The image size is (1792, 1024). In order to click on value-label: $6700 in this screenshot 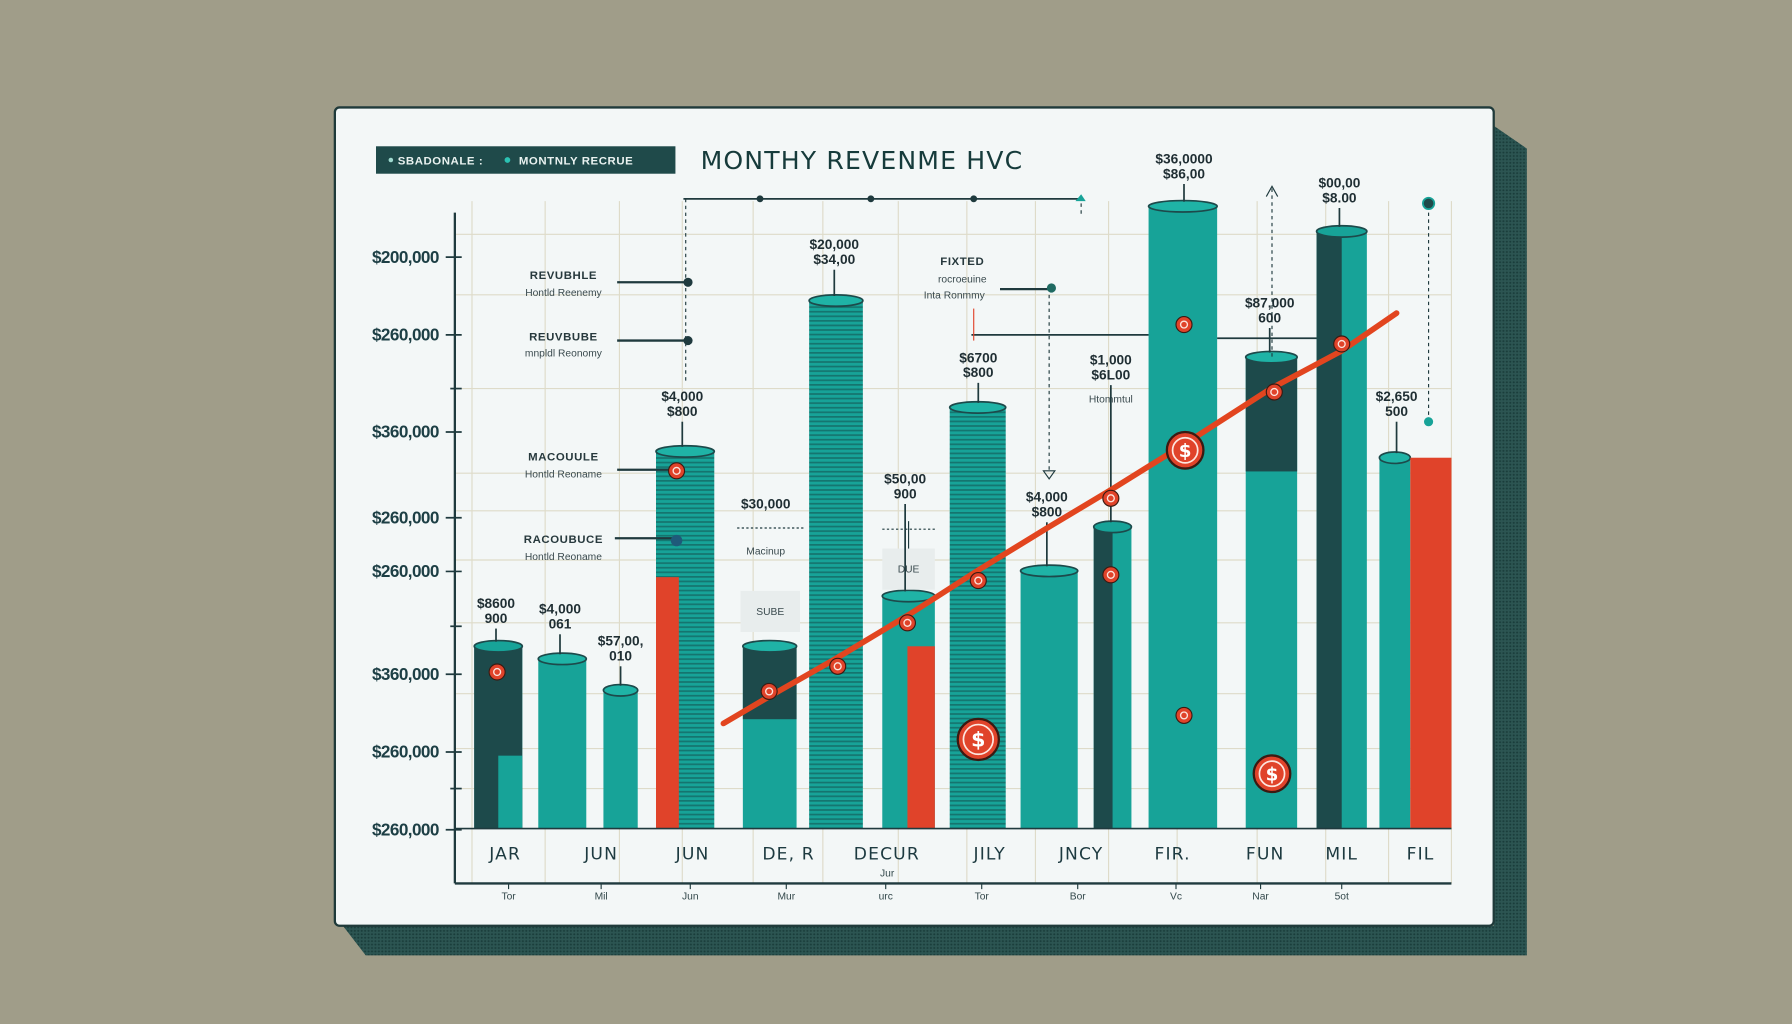, I will do `click(978, 357)`.